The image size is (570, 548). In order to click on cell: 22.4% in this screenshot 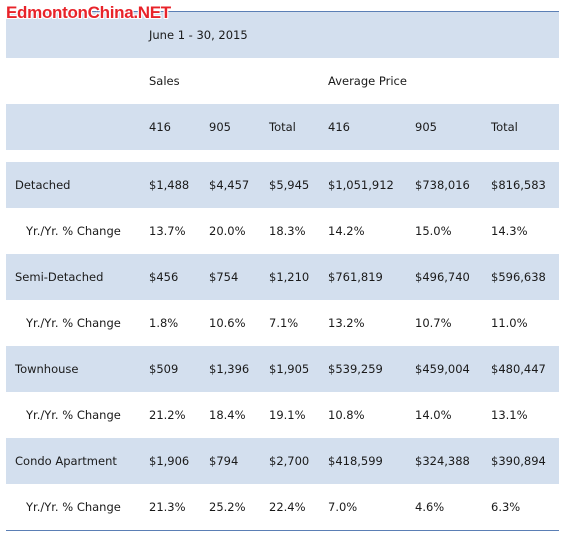, I will do `click(287, 507)`.